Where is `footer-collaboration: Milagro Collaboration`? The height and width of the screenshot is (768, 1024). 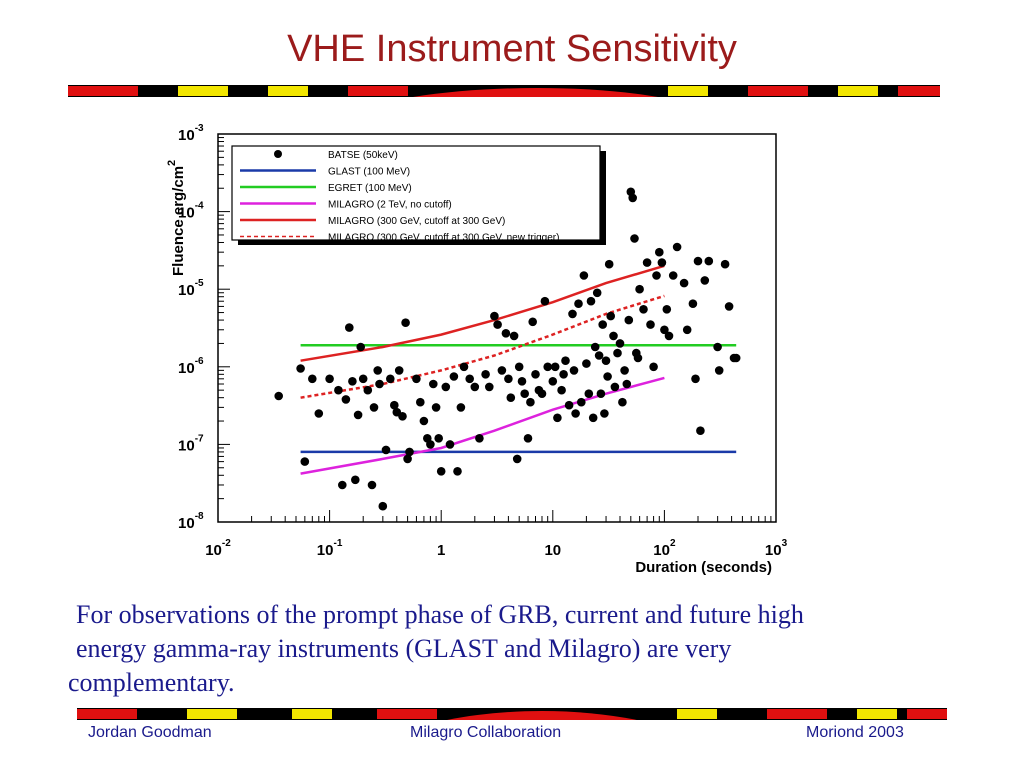 footer-collaboration: Milagro Collaboration is located at coordinates (486, 732).